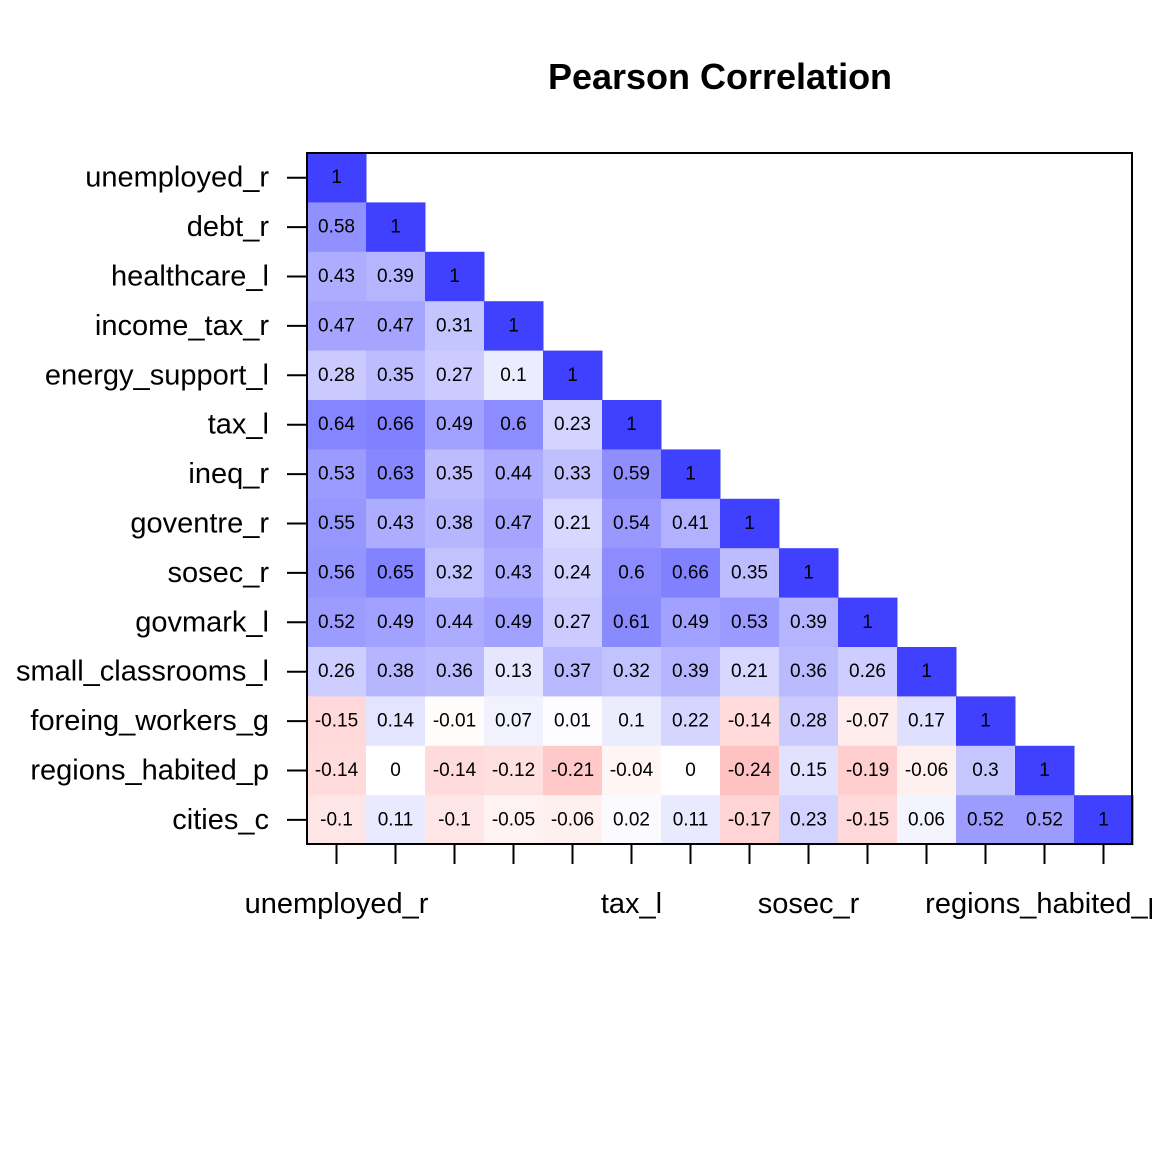  What do you see at coordinates (228, 474) in the screenshot?
I see `y-tick-label: ineq_r` at bounding box center [228, 474].